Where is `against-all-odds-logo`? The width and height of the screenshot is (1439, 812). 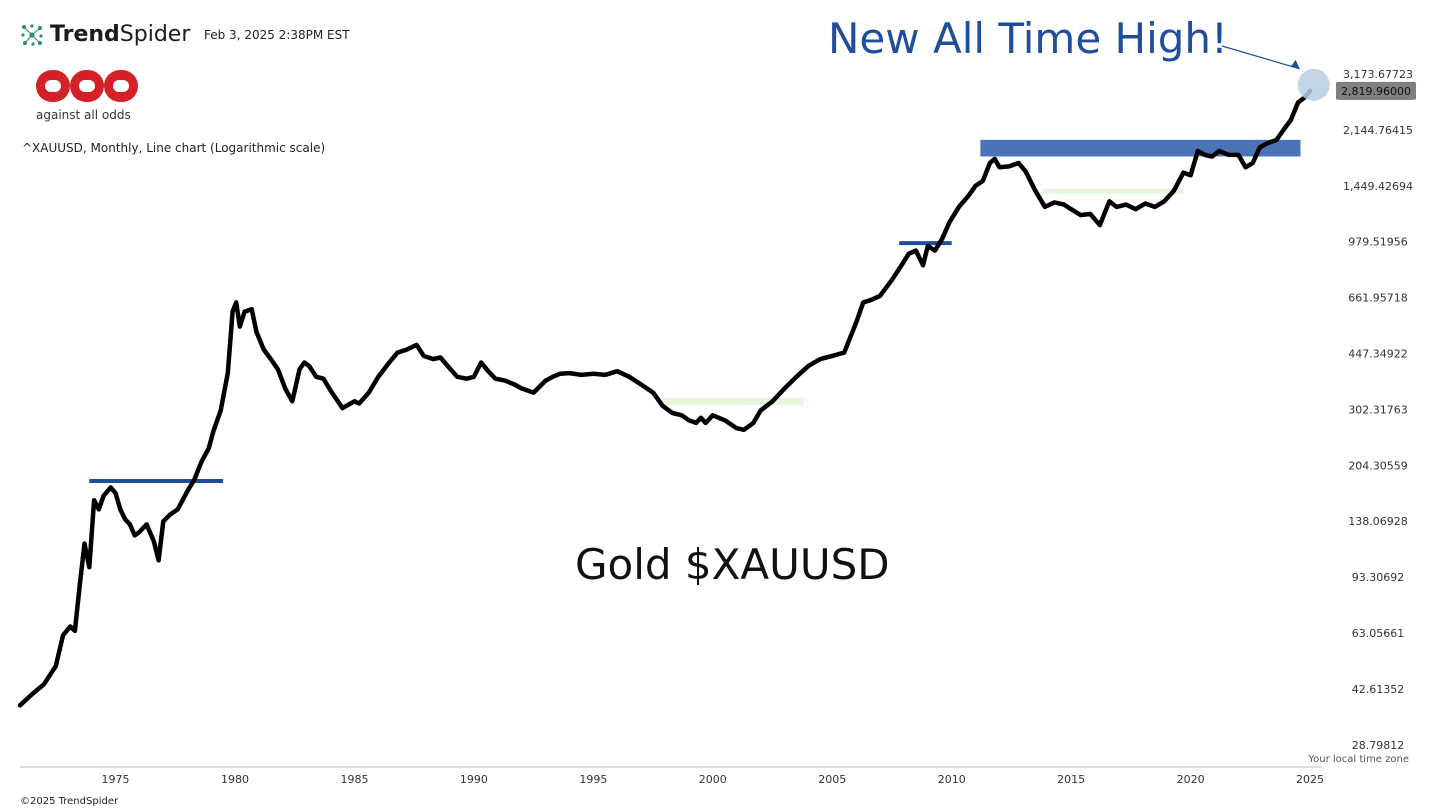 against-all-odds-logo is located at coordinates (87, 86).